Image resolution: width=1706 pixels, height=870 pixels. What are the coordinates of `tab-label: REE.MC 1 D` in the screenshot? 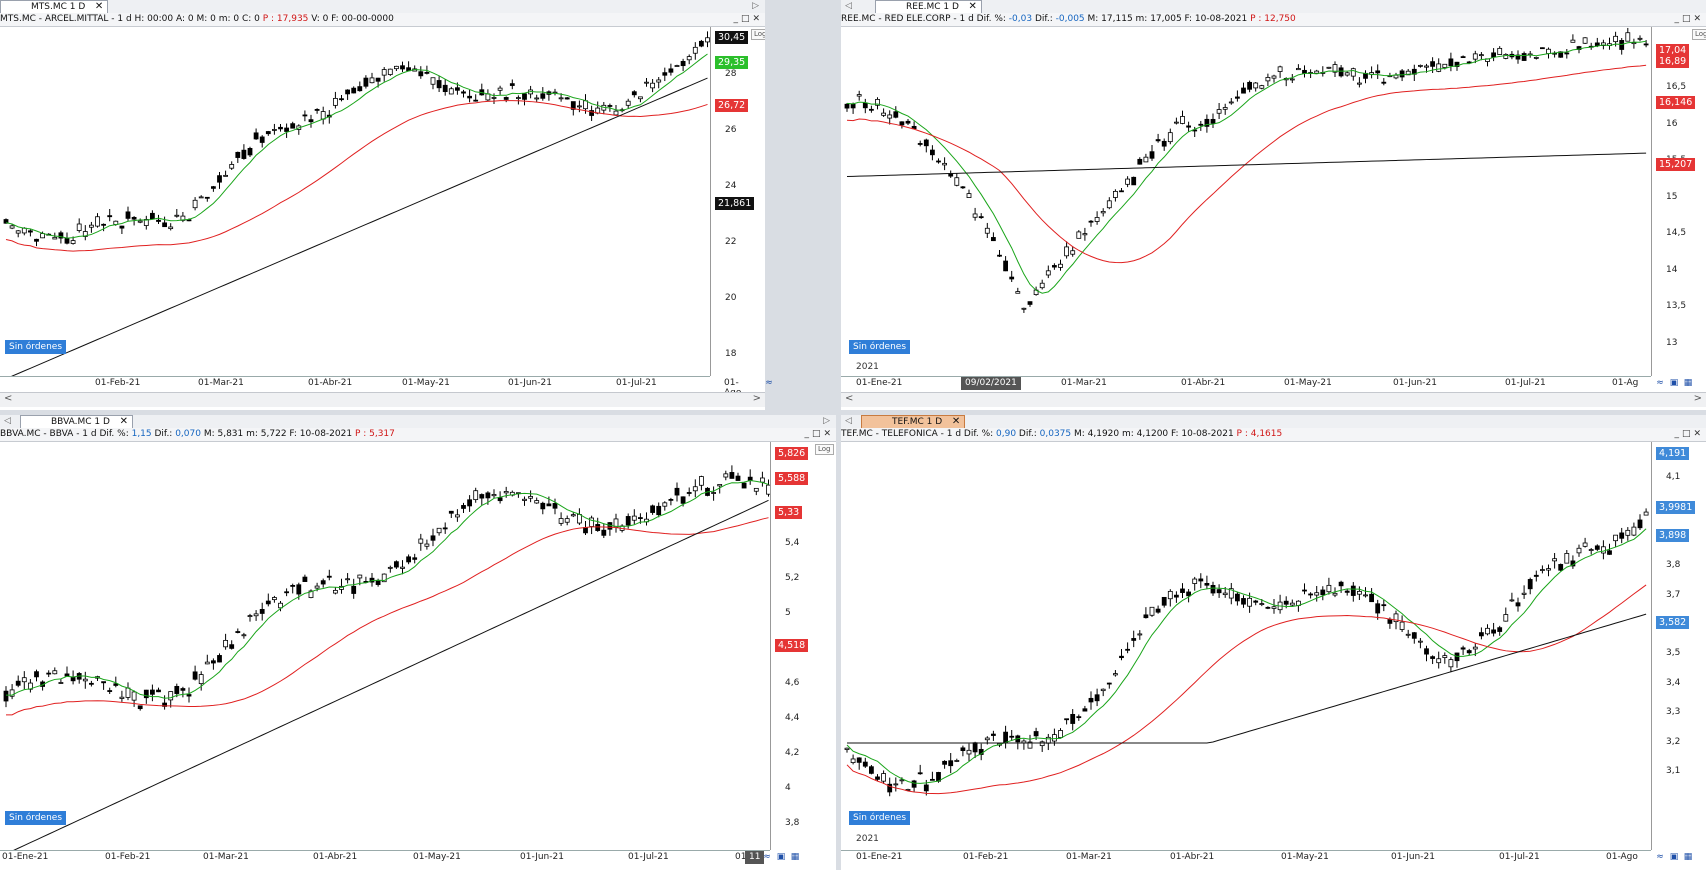 It's located at (932, 7).